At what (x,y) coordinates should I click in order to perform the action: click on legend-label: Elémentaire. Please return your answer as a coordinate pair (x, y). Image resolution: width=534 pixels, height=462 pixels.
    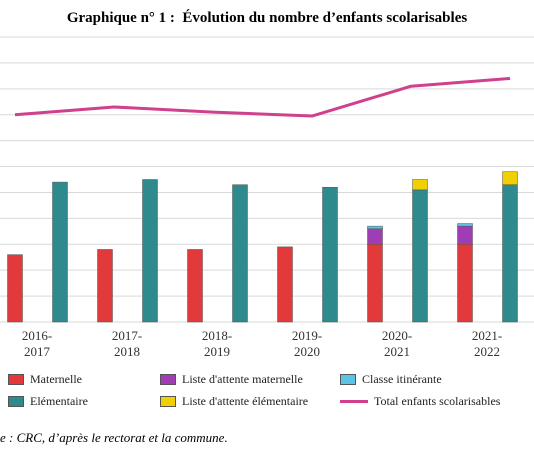
    Looking at the image, I should click on (59, 401).